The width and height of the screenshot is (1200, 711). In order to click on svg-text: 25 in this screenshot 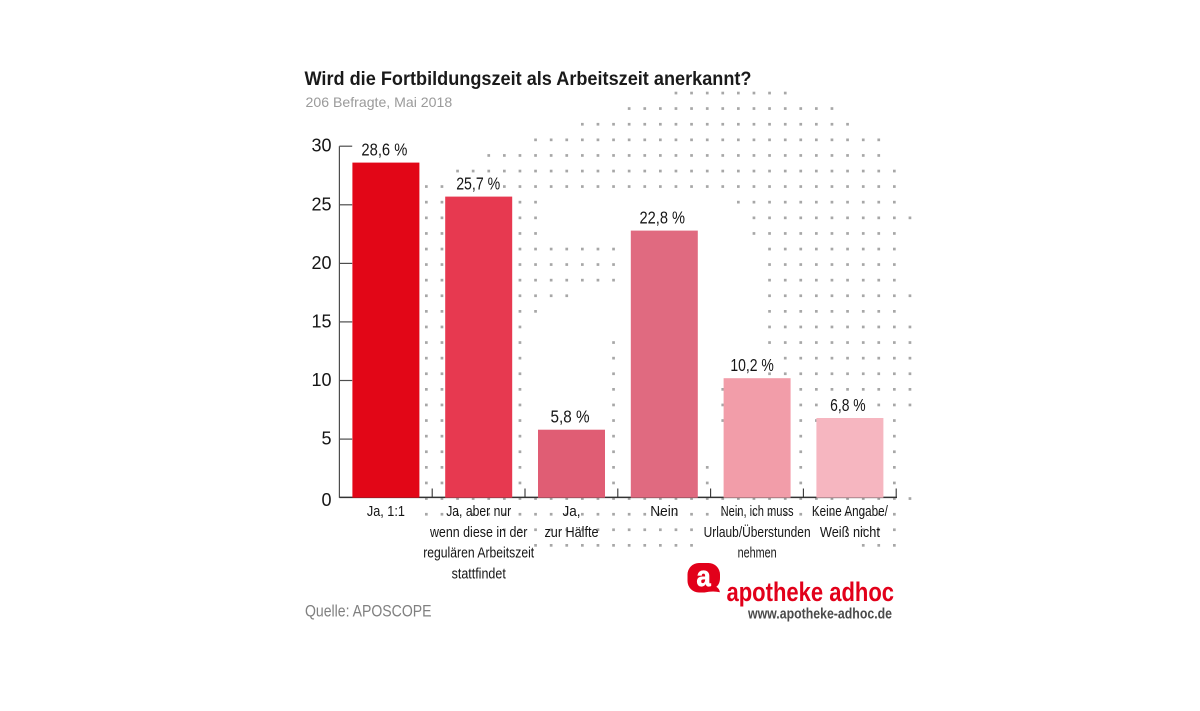, I will do `click(321, 204)`.